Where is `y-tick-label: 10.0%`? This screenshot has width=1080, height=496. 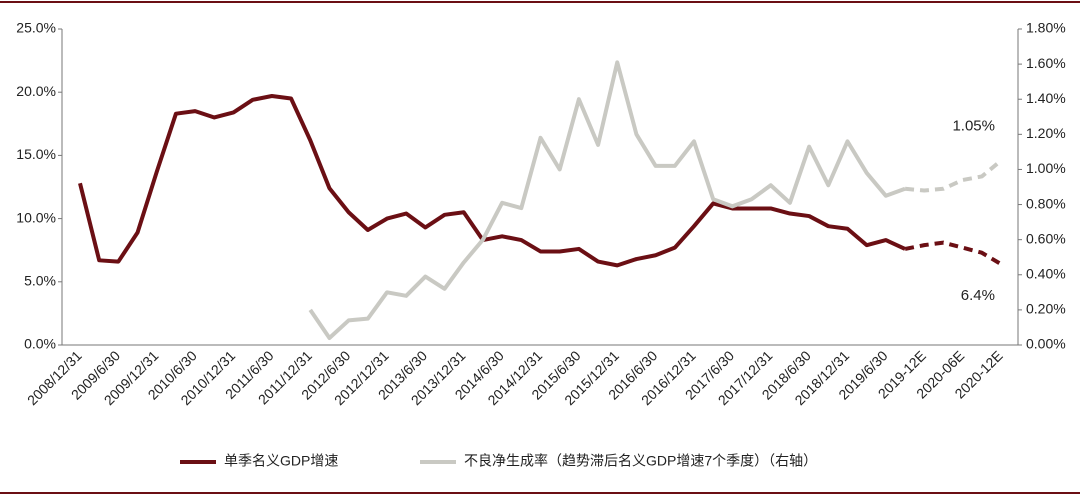
y-tick-label: 10.0% is located at coordinates (36, 217).